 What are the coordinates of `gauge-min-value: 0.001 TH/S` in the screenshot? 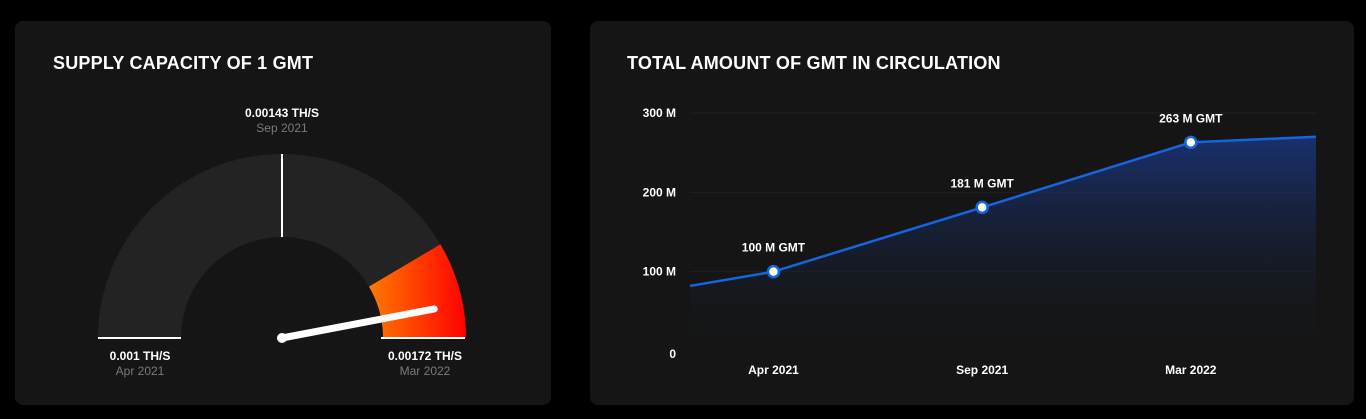 It's located at (140, 356).